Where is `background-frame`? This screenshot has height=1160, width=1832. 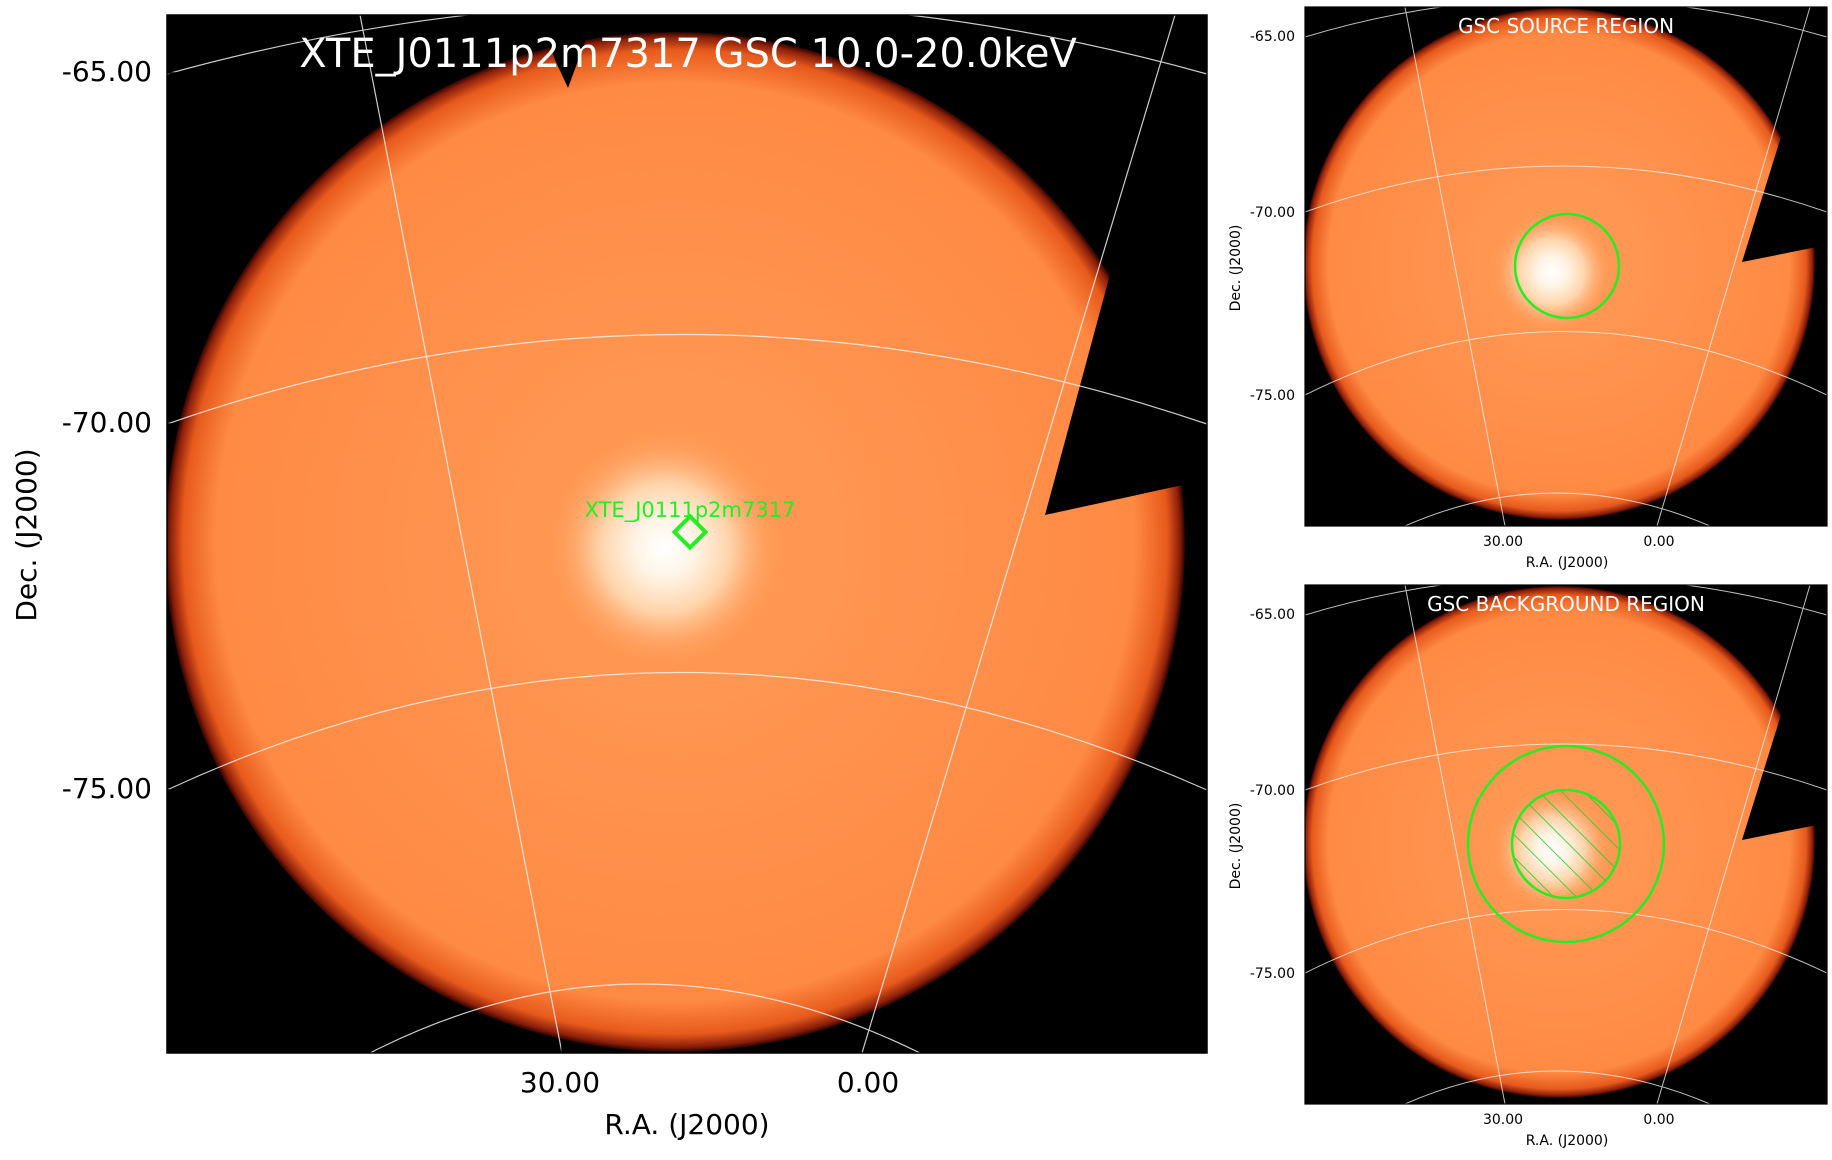
background-frame is located at coordinates (1566, 844).